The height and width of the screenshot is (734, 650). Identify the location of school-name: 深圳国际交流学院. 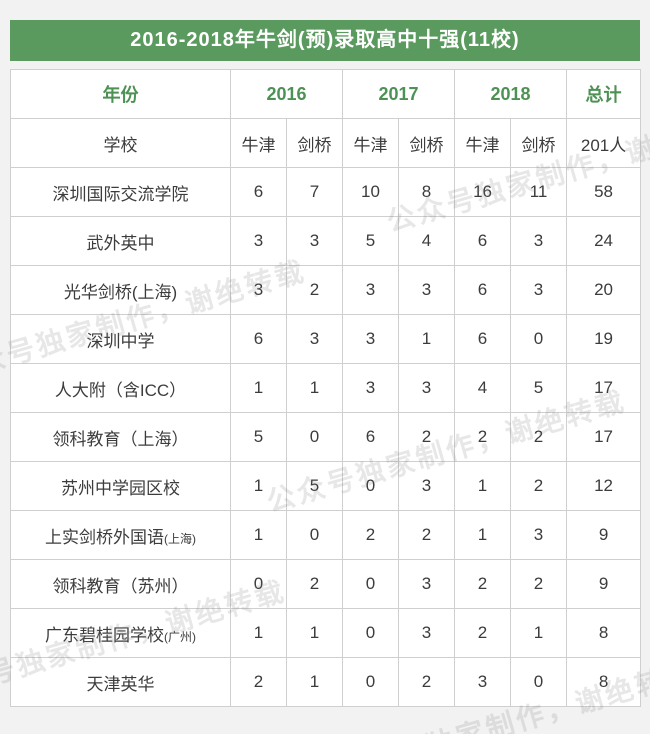
(120, 192).